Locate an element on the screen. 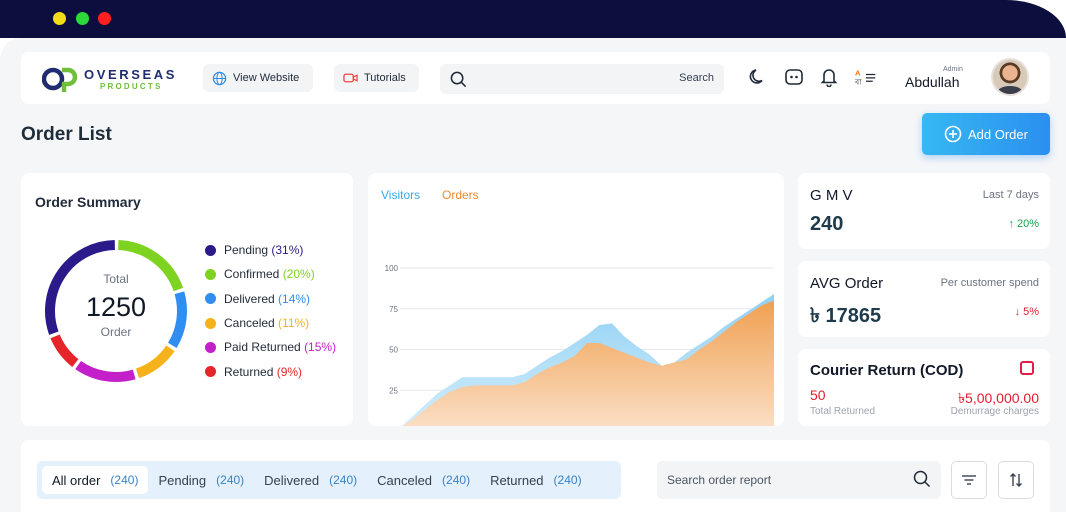 The height and width of the screenshot is (512, 1066). moon-icon is located at coordinates (758, 77).